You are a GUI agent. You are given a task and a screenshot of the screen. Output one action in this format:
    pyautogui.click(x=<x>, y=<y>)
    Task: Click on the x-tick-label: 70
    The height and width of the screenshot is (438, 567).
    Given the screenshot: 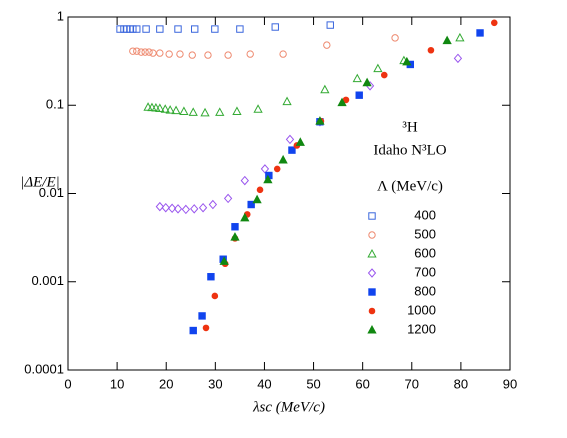 What is the action you would take?
    pyautogui.click(x=412, y=383)
    